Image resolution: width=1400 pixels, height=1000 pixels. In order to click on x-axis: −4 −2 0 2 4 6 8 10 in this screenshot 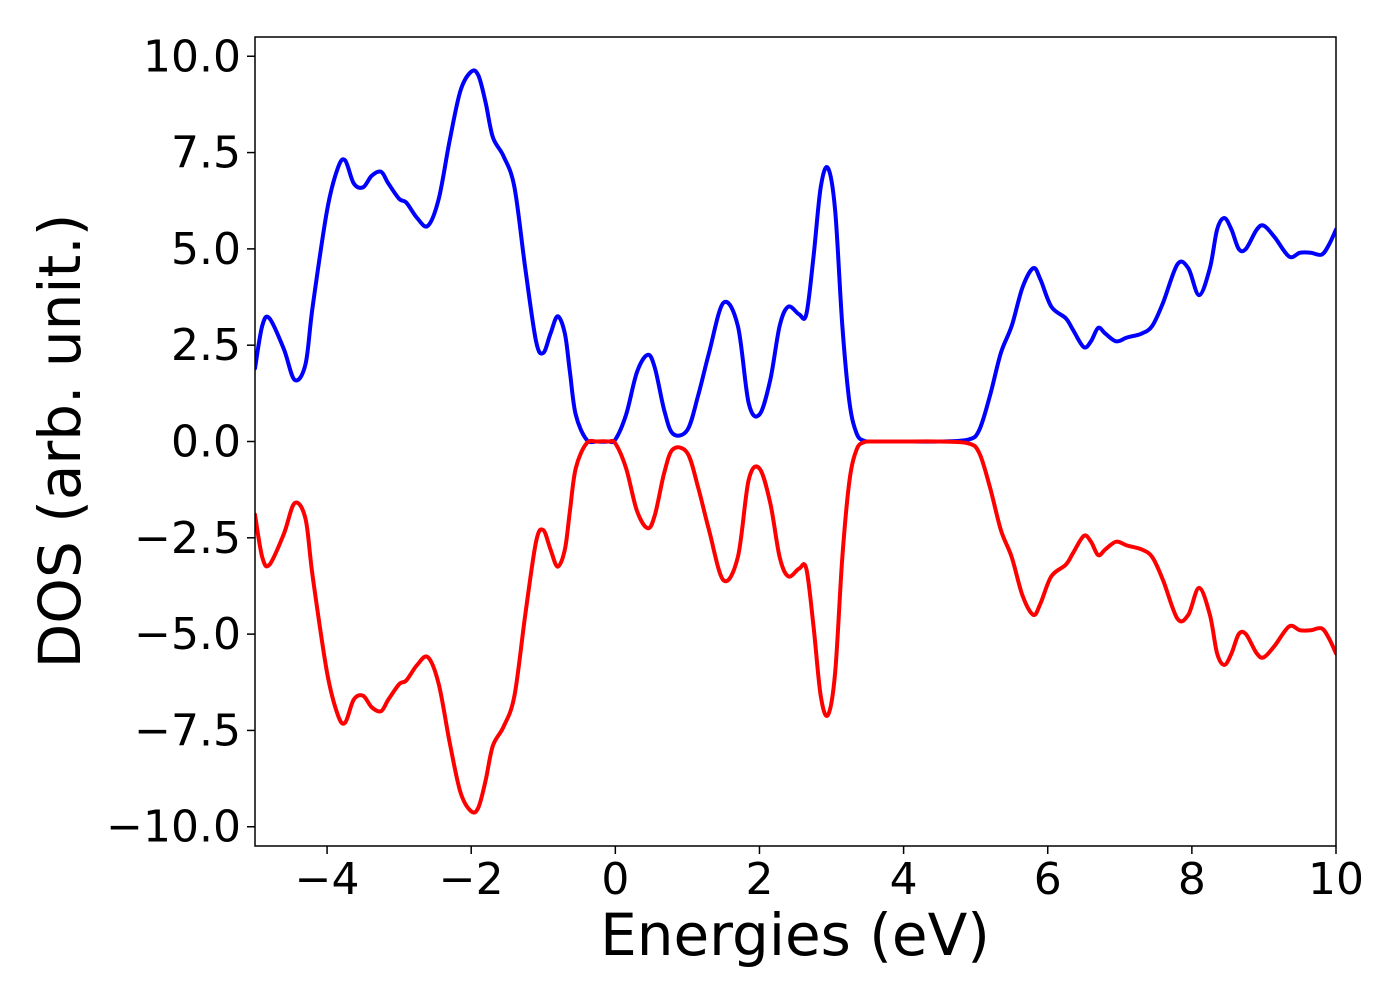, I will do `click(829, 875)`.